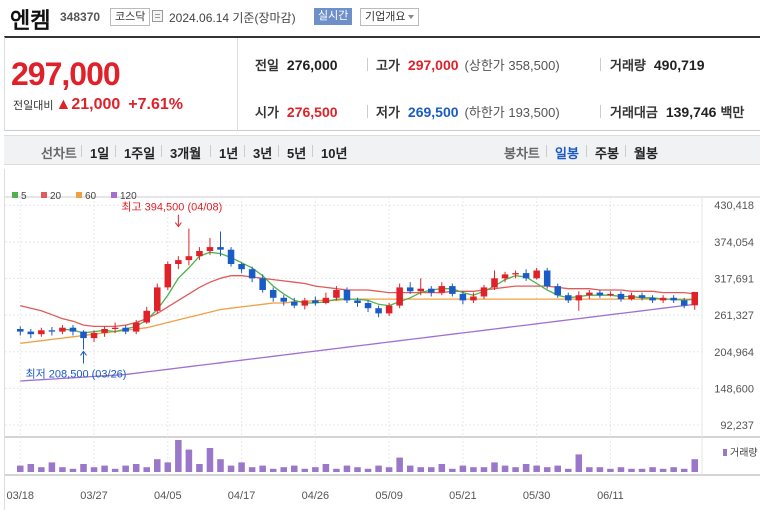  What do you see at coordinates (567, 153) in the screenshot?
I see `candle-daily: 일봉` at bounding box center [567, 153].